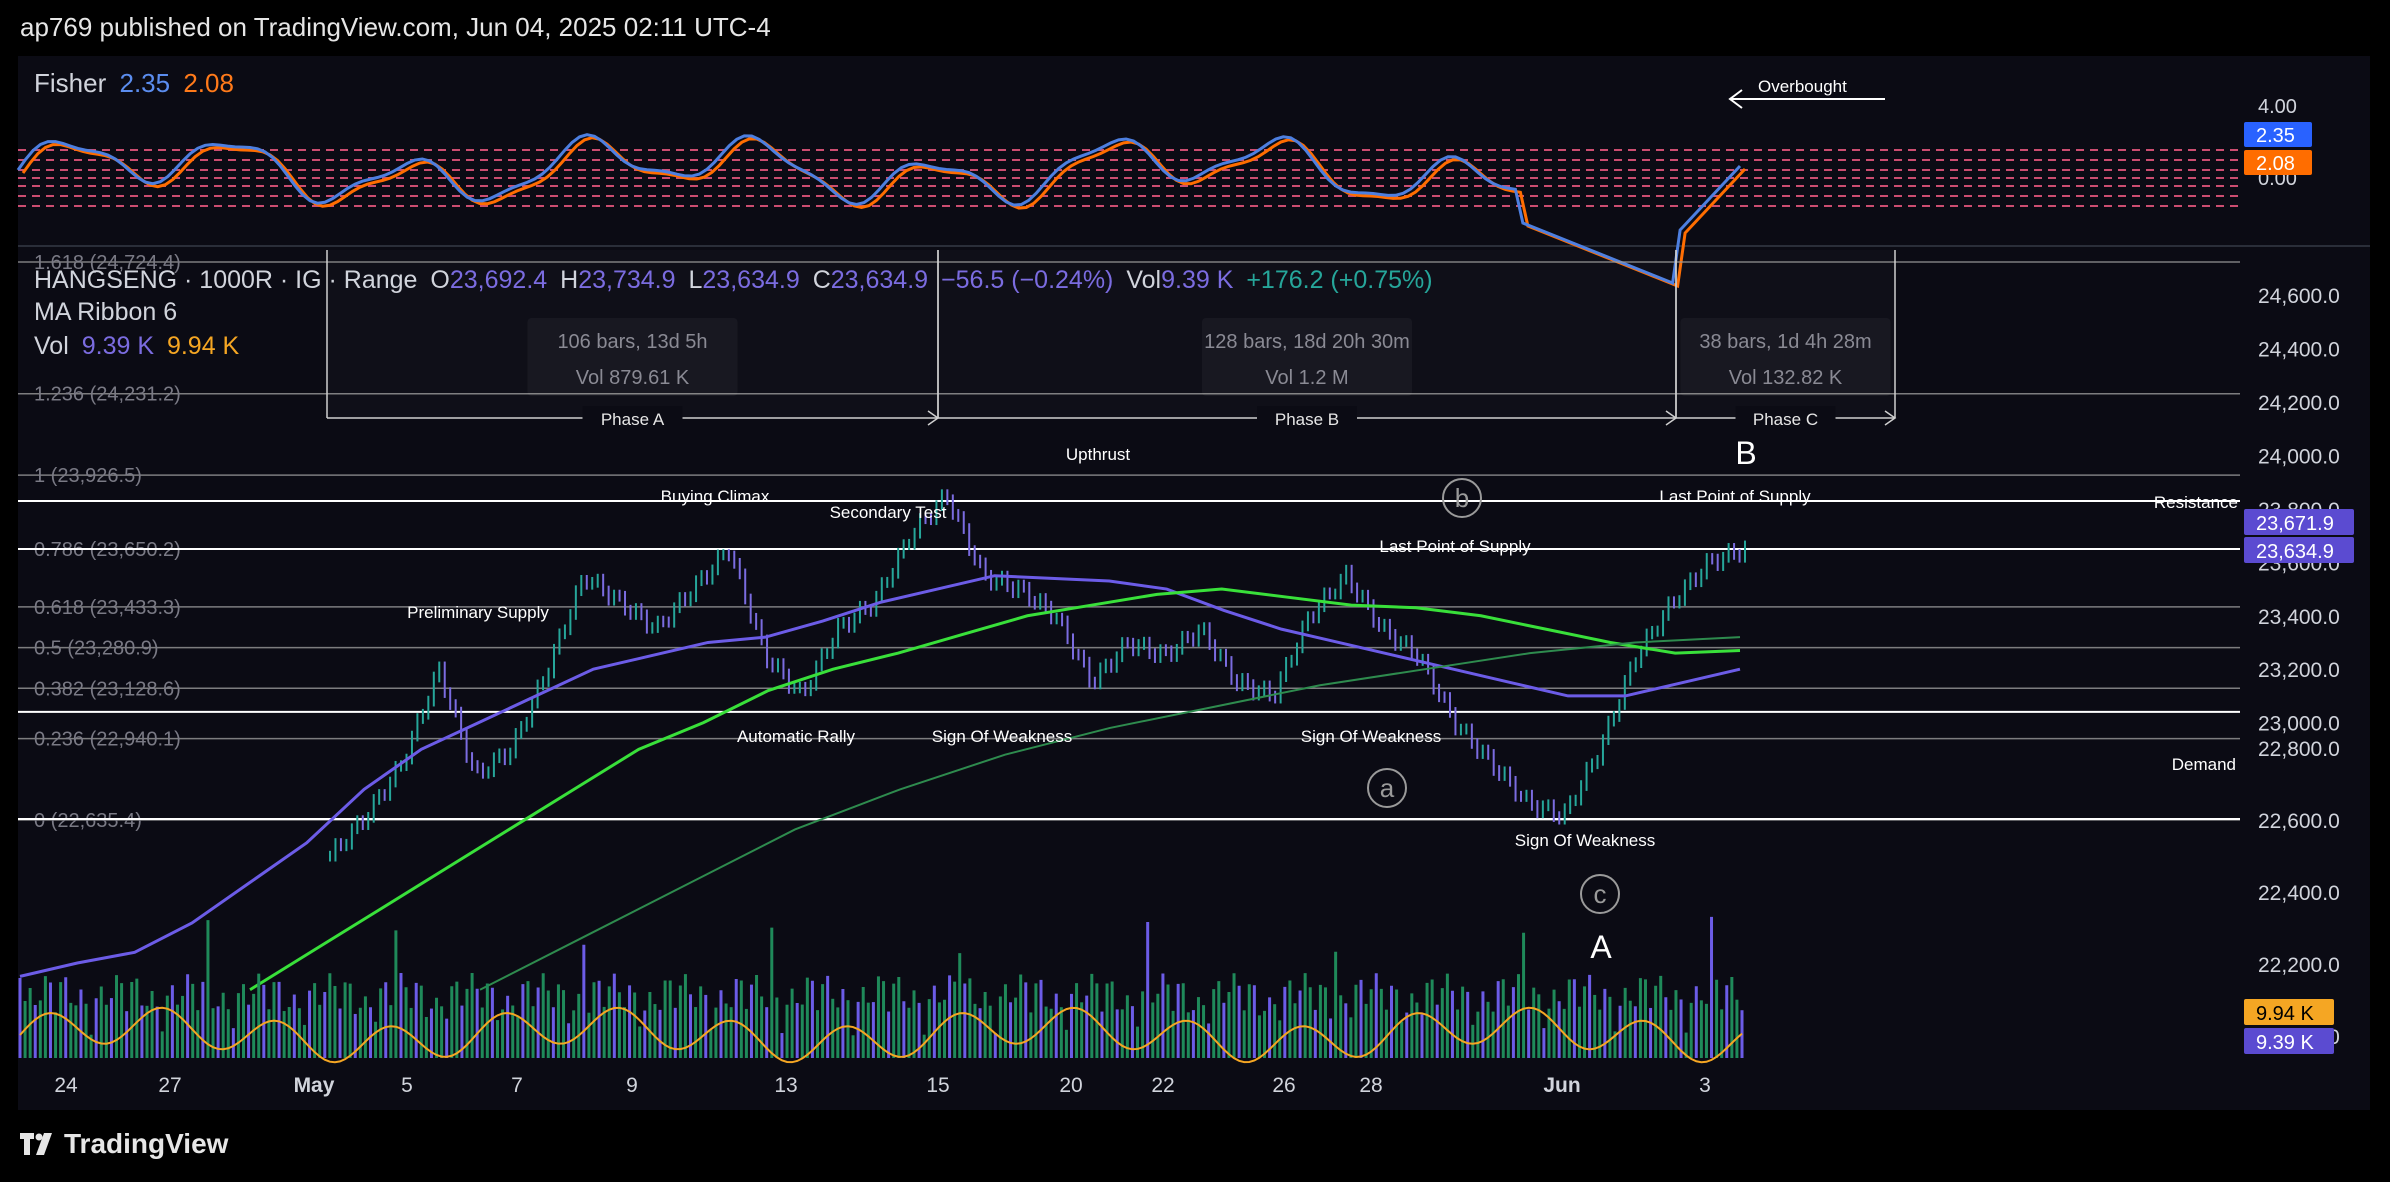 Image resolution: width=2390 pixels, height=1182 pixels. What do you see at coordinates (2299, 821) in the screenshot?
I see `price-axis-label: 22,600.0` at bounding box center [2299, 821].